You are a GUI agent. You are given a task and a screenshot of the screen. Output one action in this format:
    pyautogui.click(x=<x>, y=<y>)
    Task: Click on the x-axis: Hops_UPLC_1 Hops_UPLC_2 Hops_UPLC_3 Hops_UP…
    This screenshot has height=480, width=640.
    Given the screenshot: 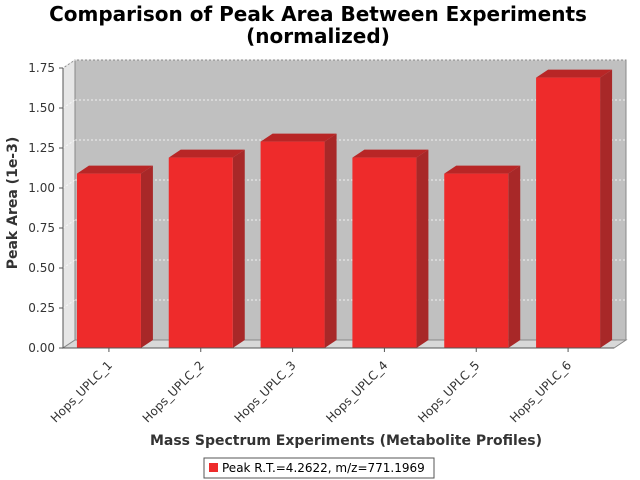 What is the action you would take?
    pyautogui.click(x=331, y=386)
    